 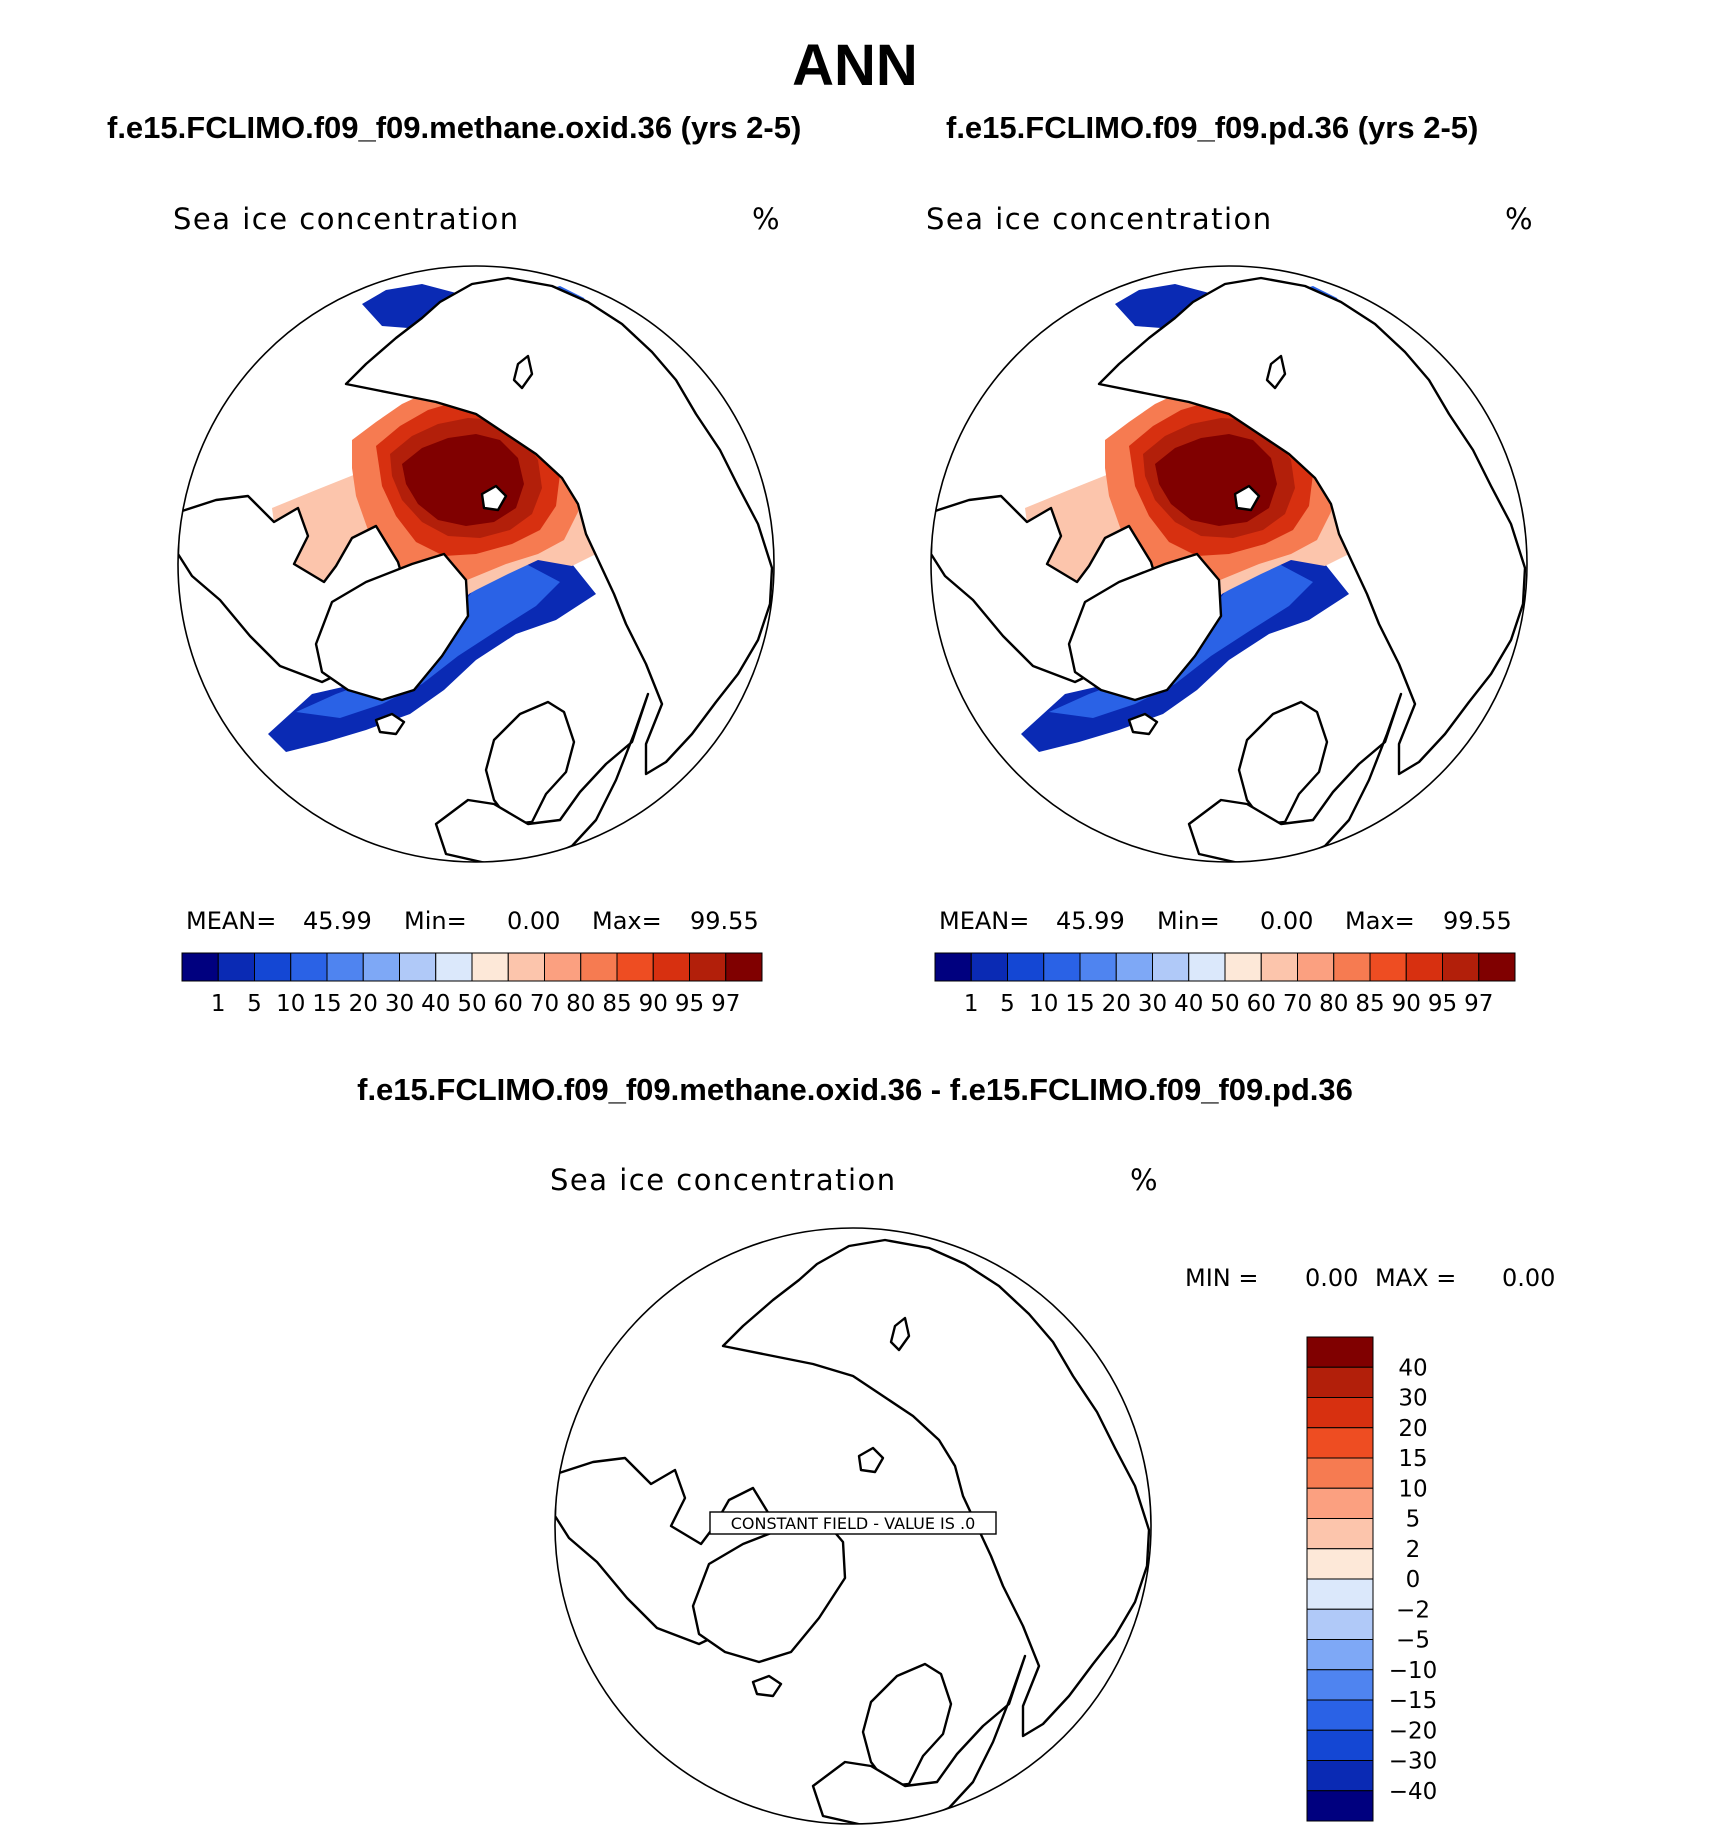 I want to click on constant-field-label: CONSTANT FIELD - VALUE IS .0, so click(x=853, y=1523).